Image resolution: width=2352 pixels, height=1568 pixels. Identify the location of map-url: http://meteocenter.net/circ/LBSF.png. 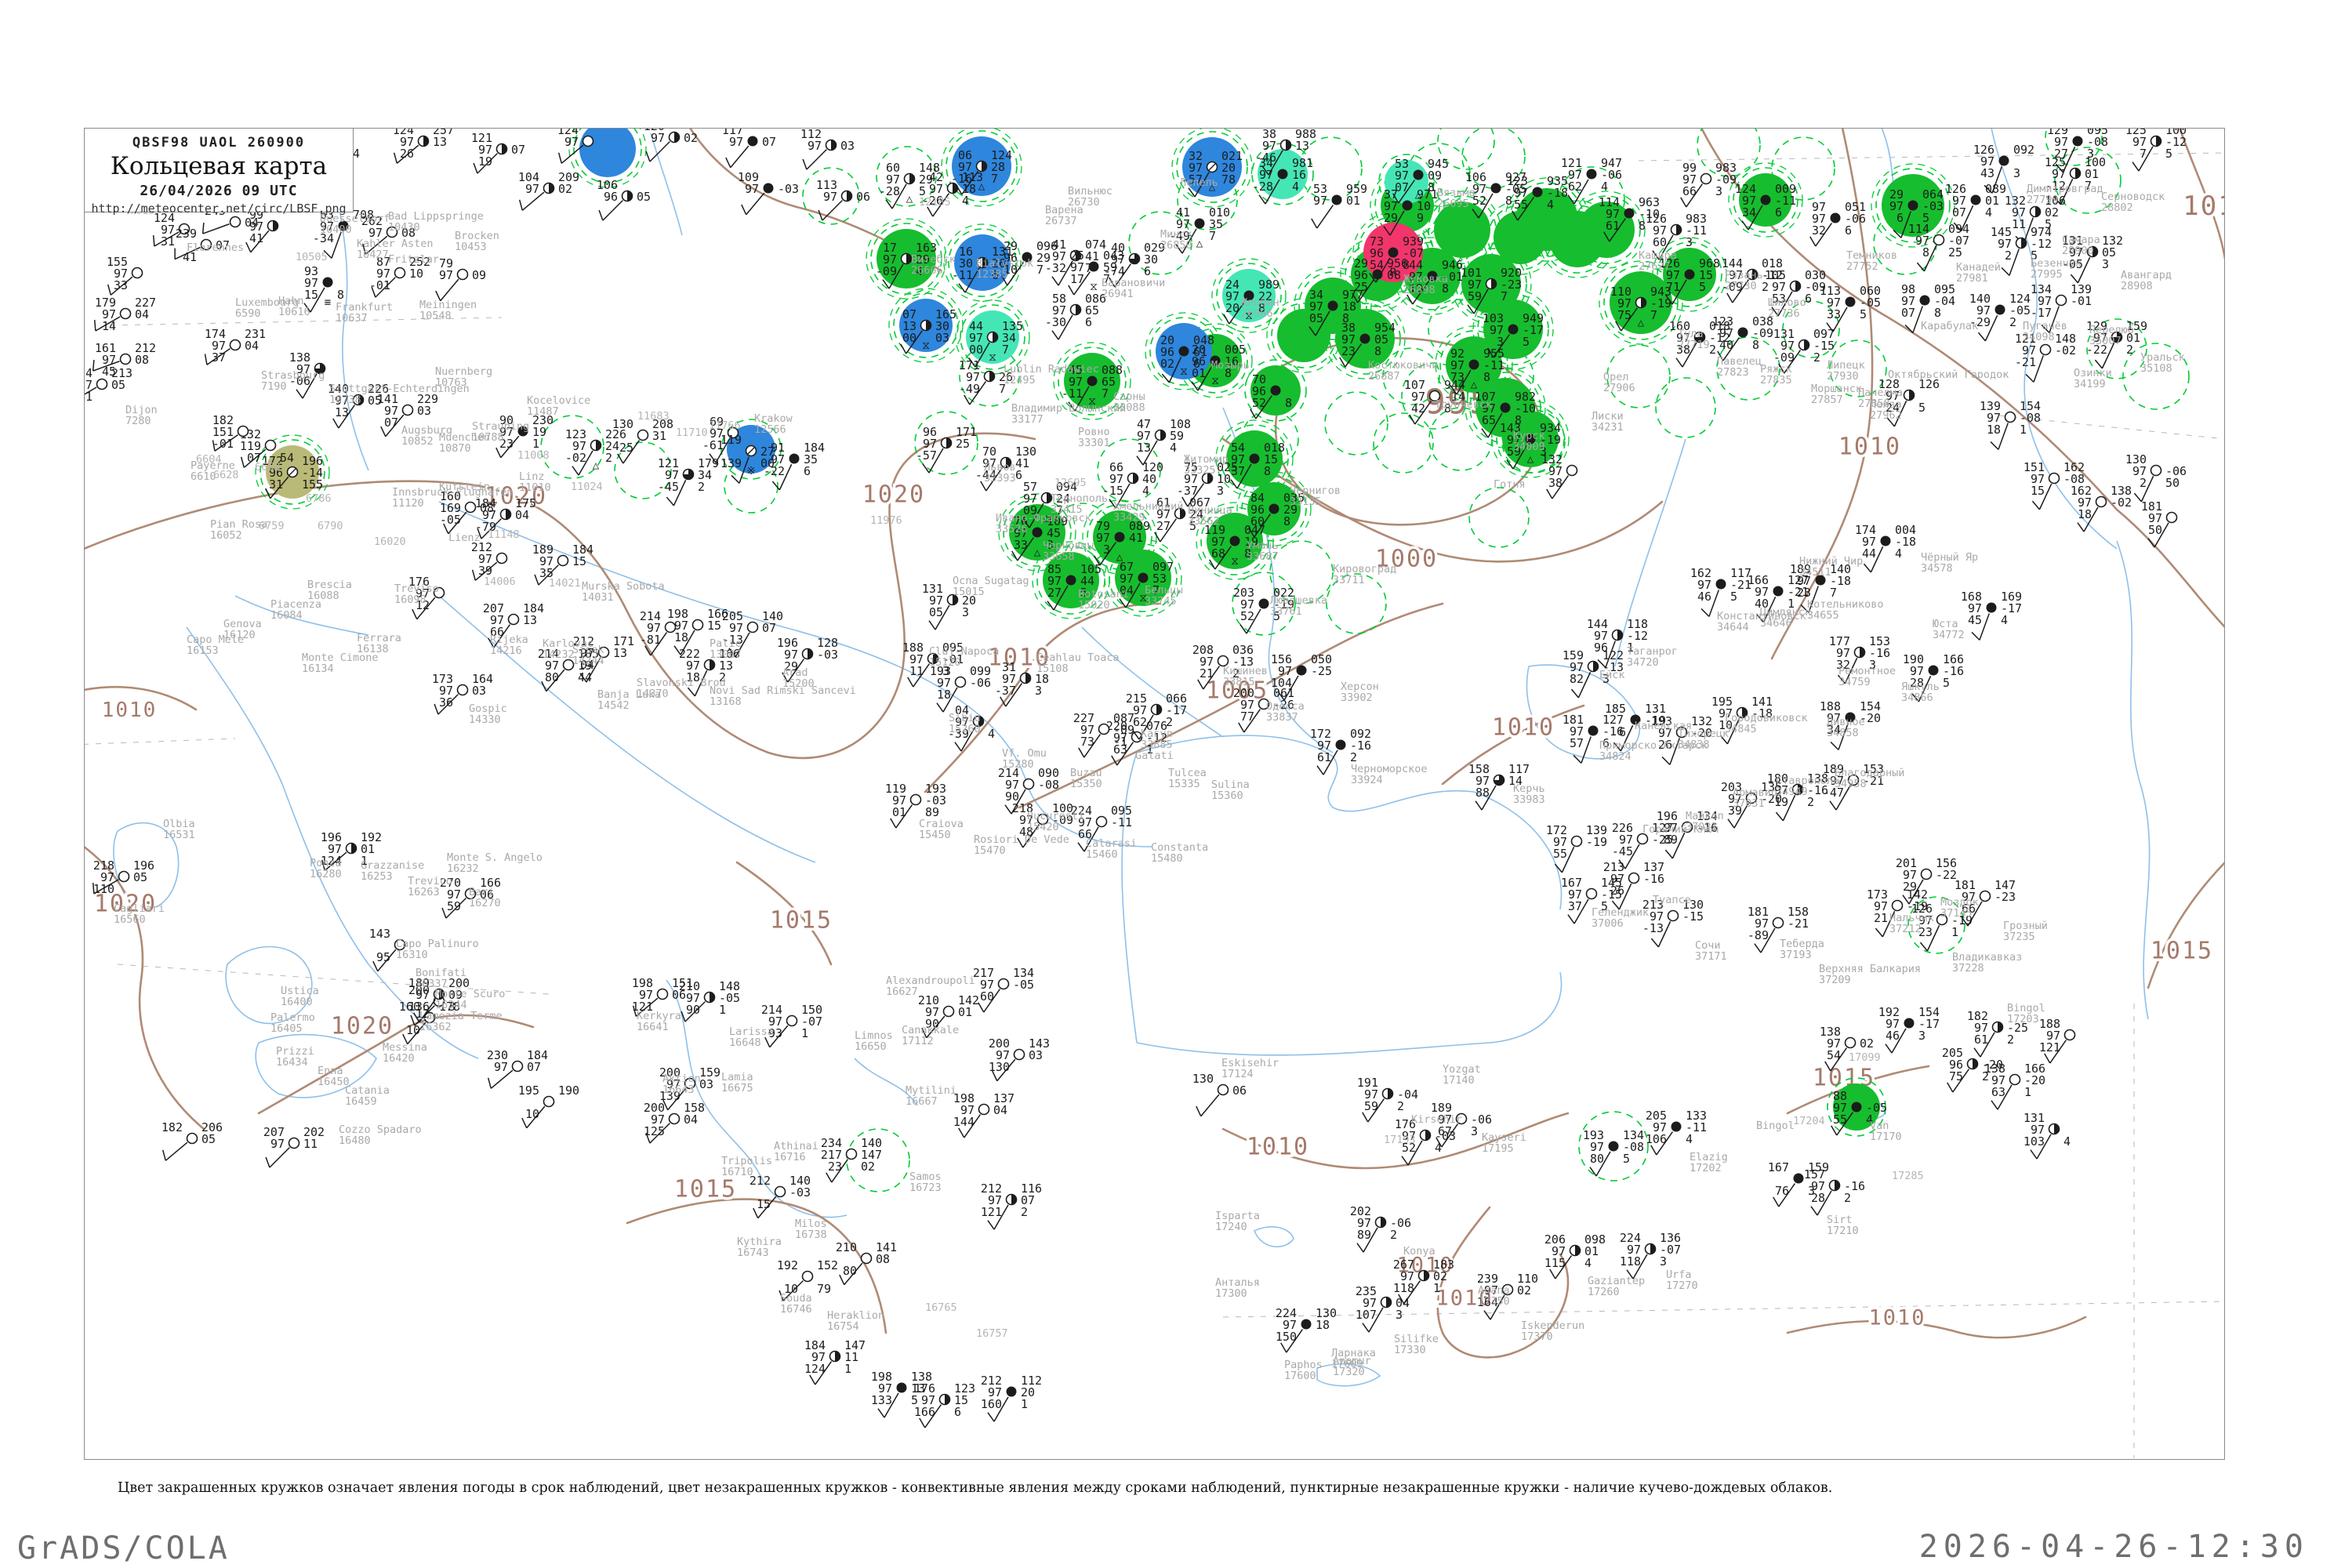
(219, 209).